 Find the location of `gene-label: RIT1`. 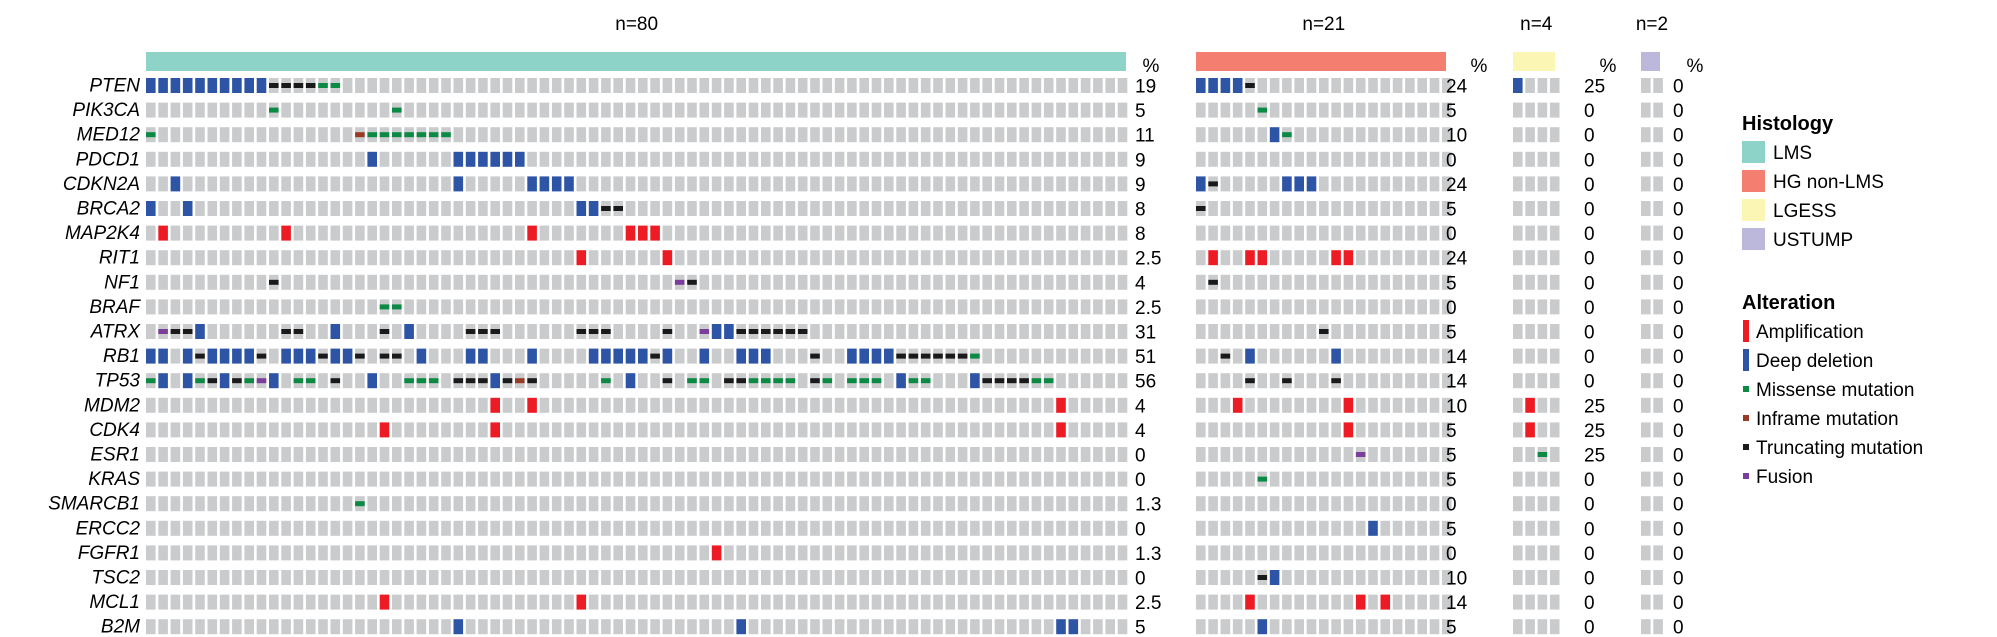

gene-label: RIT1 is located at coordinates (119, 258).